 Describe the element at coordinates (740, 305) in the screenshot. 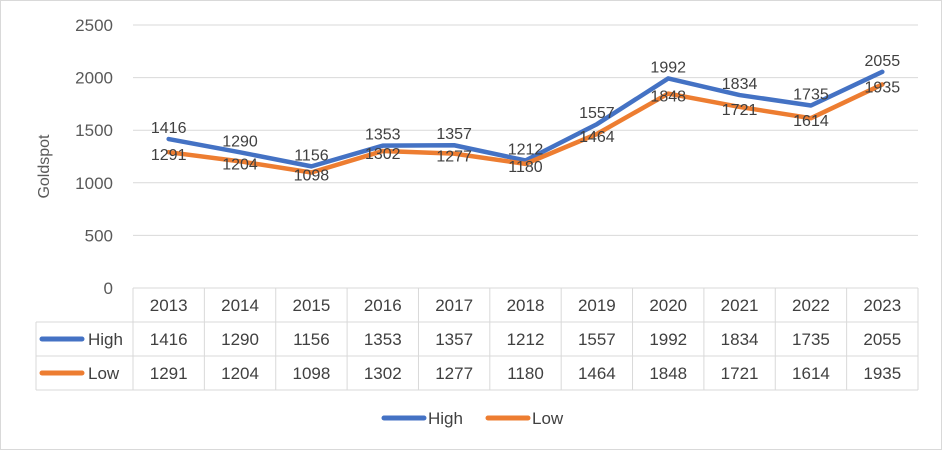

I see `x-tick-label: 2021` at that location.